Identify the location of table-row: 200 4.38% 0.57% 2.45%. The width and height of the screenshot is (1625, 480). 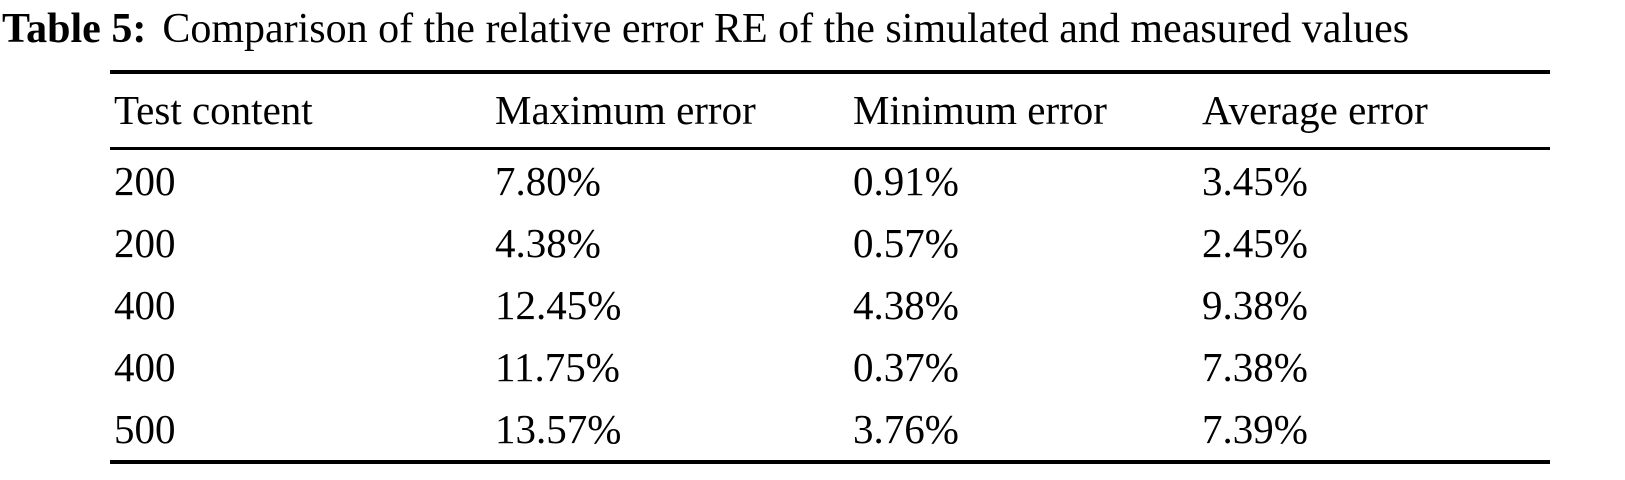
(830, 243).